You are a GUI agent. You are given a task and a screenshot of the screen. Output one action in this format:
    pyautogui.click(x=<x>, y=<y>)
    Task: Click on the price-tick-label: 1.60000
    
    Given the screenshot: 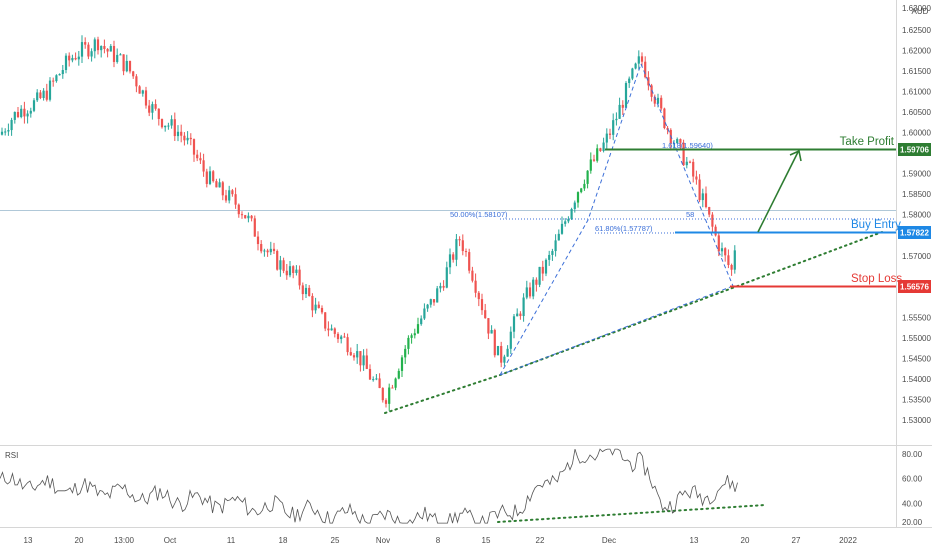 What is the action you would take?
    pyautogui.click(x=916, y=133)
    